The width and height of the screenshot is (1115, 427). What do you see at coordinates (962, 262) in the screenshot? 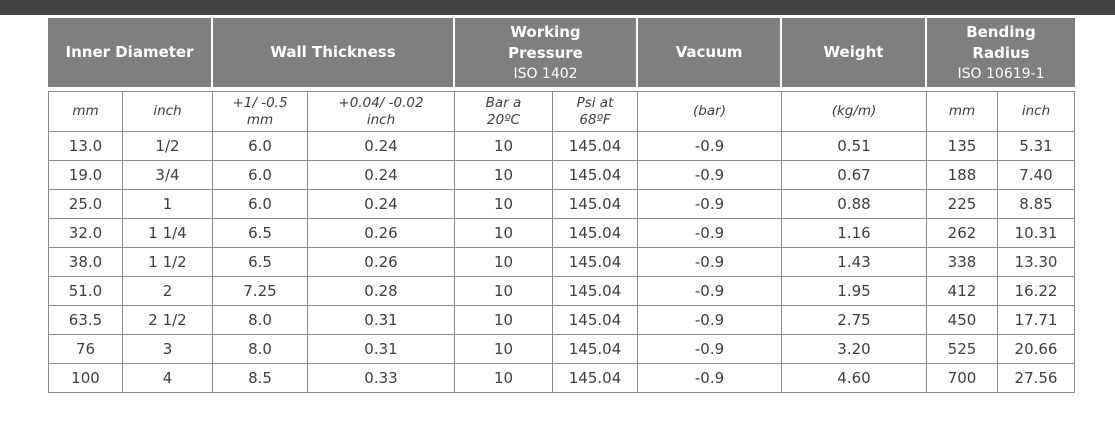
I see `table-cell: 338` at bounding box center [962, 262].